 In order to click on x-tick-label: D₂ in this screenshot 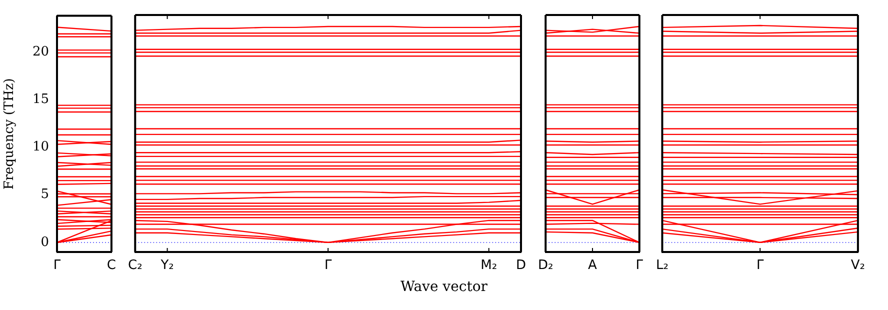, I will do `click(546, 266)`.